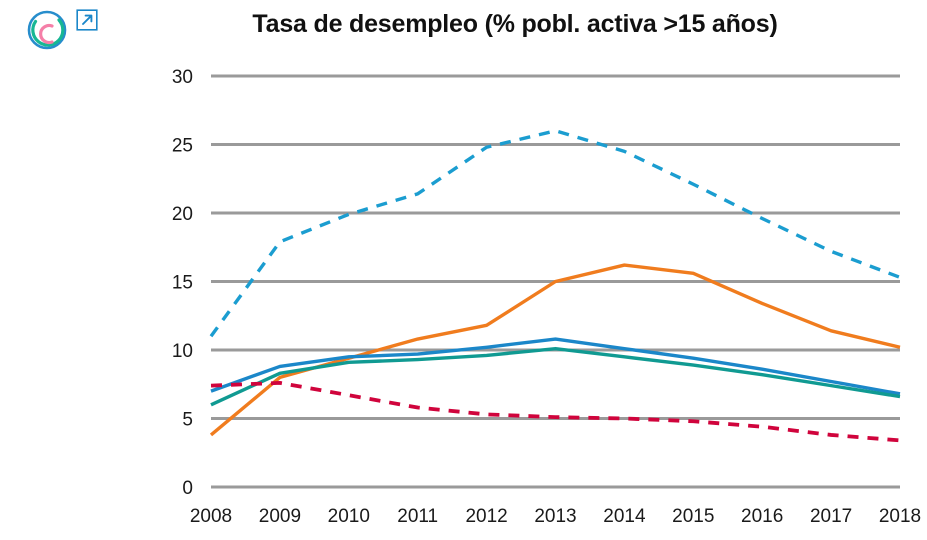  What do you see at coordinates (182, 351) in the screenshot?
I see `y-tick-label: 10` at bounding box center [182, 351].